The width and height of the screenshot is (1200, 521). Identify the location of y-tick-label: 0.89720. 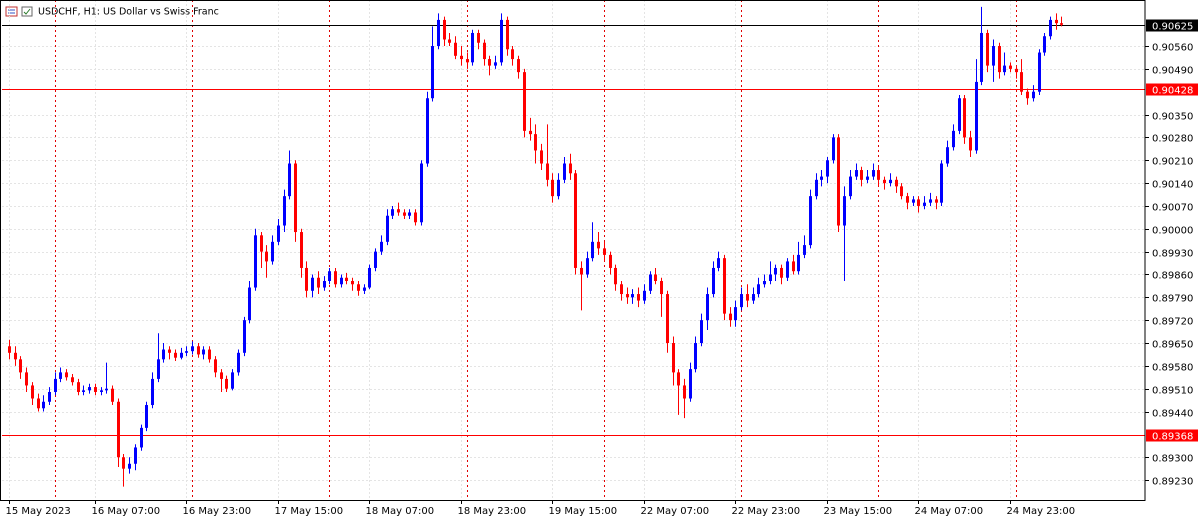
(1172, 322).